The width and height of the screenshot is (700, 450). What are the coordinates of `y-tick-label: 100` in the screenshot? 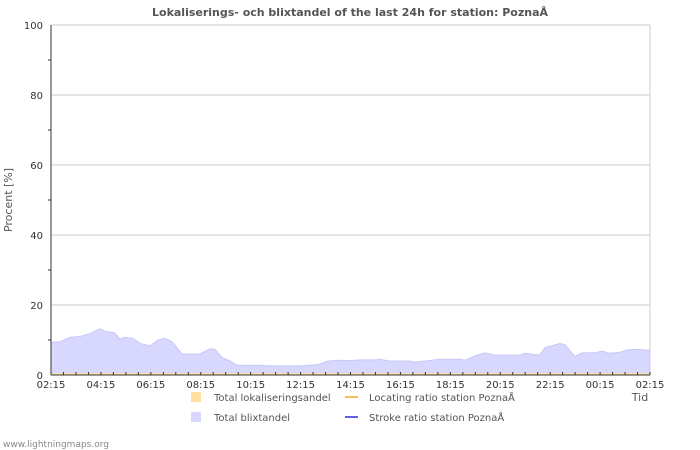 It's located at (33, 26).